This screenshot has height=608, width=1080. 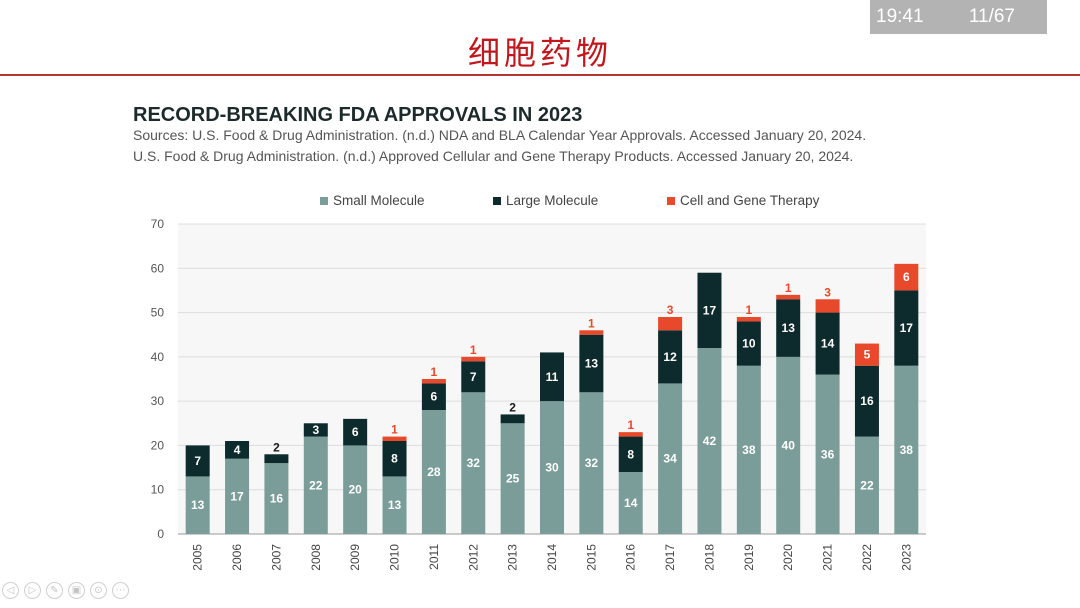 I want to click on data-label-small-2015: 32, so click(x=592, y=463).